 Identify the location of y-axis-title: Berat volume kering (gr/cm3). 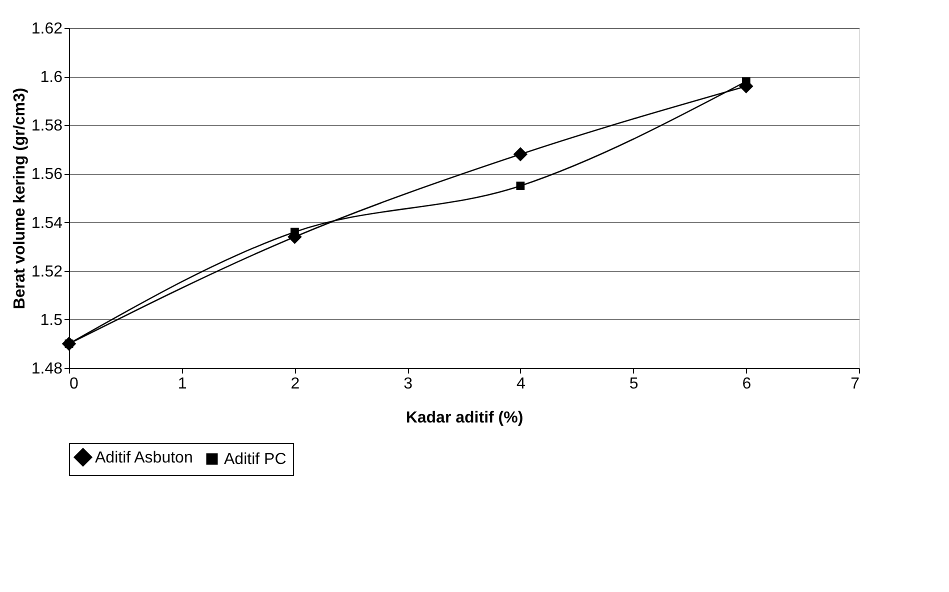
(19, 199).